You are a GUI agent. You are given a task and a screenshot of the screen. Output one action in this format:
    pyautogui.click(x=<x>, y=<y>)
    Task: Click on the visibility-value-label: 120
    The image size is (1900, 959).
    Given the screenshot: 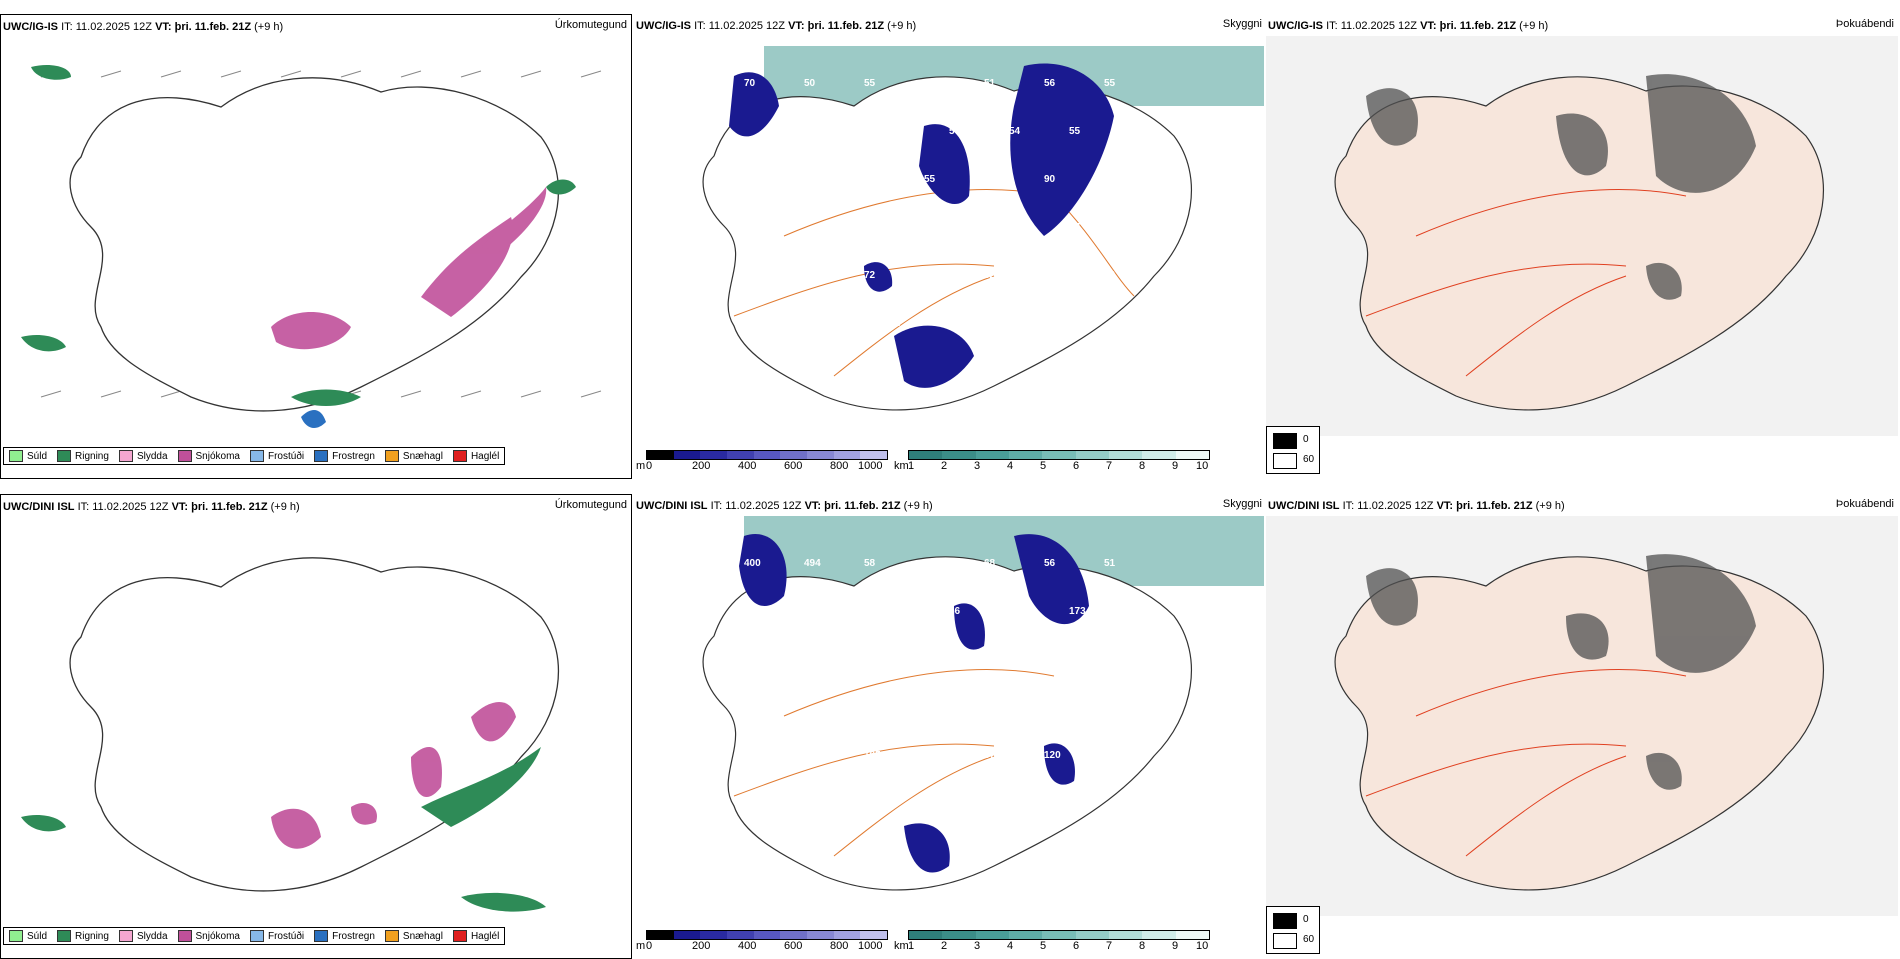 What is the action you would take?
    pyautogui.click(x=1052, y=755)
    